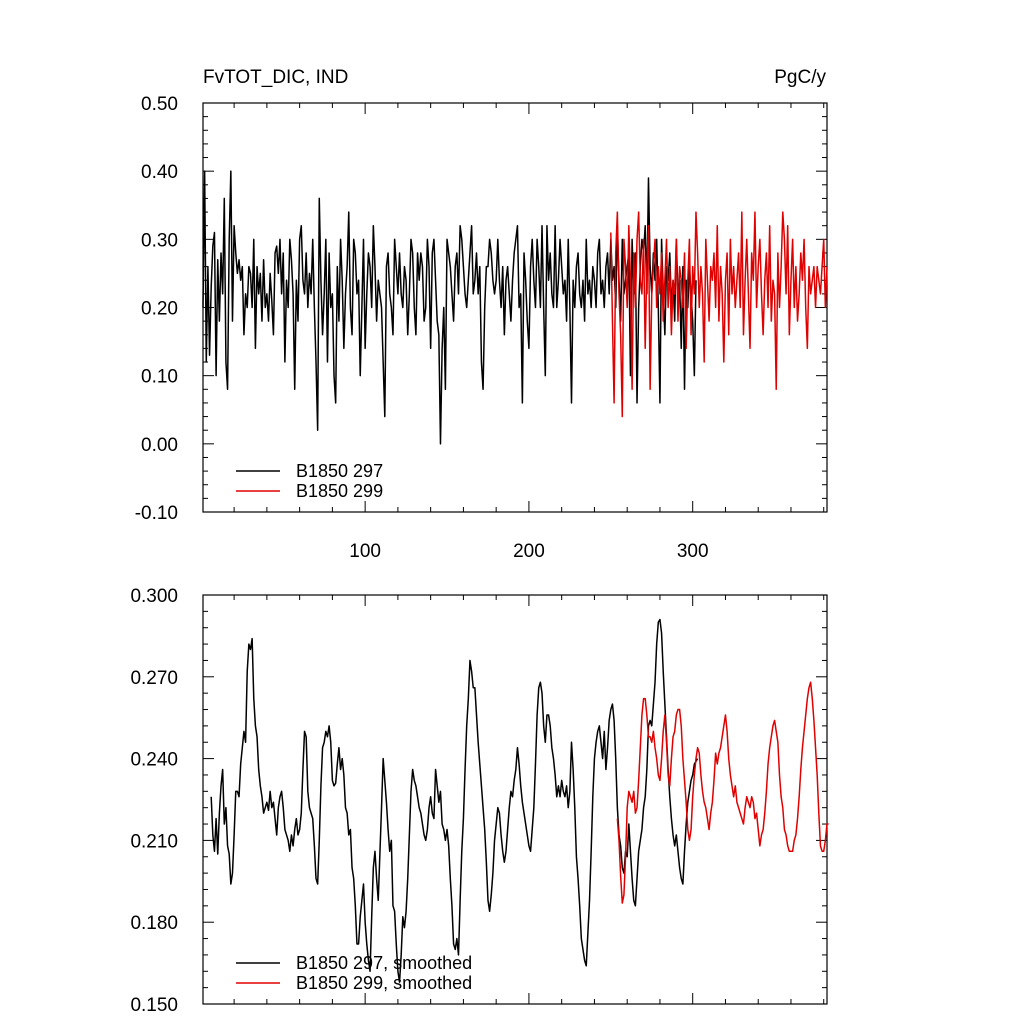  Describe the element at coordinates (154, 801) in the screenshot. I see `bottom-y-tick-labels: 0.150 0.180 0.210 0.240 0.270 0.300` at that location.